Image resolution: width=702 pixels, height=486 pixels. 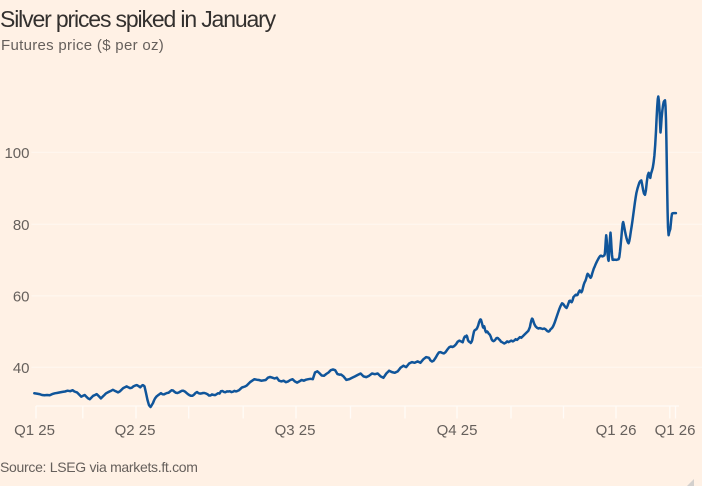 What do you see at coordinates (21, 225) in the screenshot?
I see `svg-text: 80` at bounding box center [21, 225].